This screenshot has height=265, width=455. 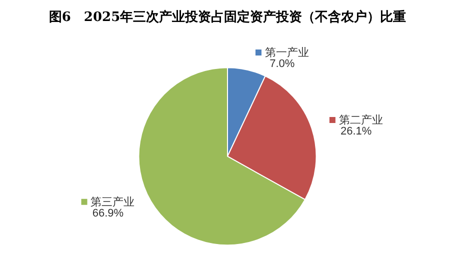 I want to click on data-label: 26.1%, so click(x=356, y=132).